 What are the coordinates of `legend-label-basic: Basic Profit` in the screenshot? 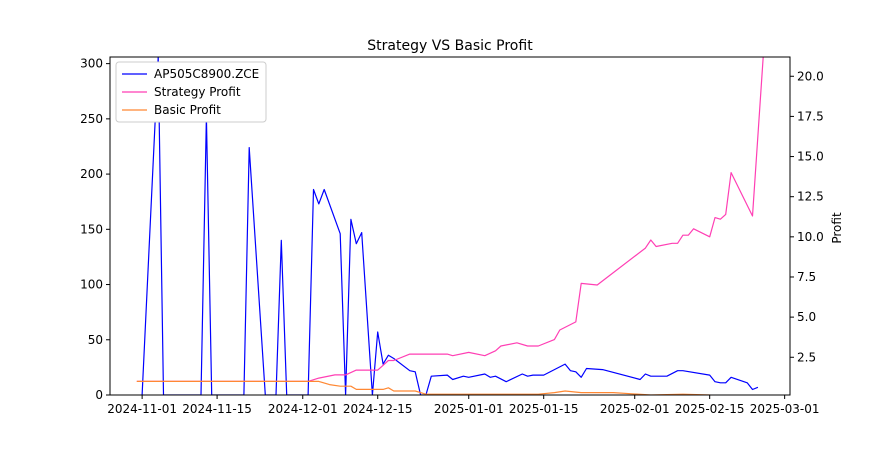 It's located at (187, 110).